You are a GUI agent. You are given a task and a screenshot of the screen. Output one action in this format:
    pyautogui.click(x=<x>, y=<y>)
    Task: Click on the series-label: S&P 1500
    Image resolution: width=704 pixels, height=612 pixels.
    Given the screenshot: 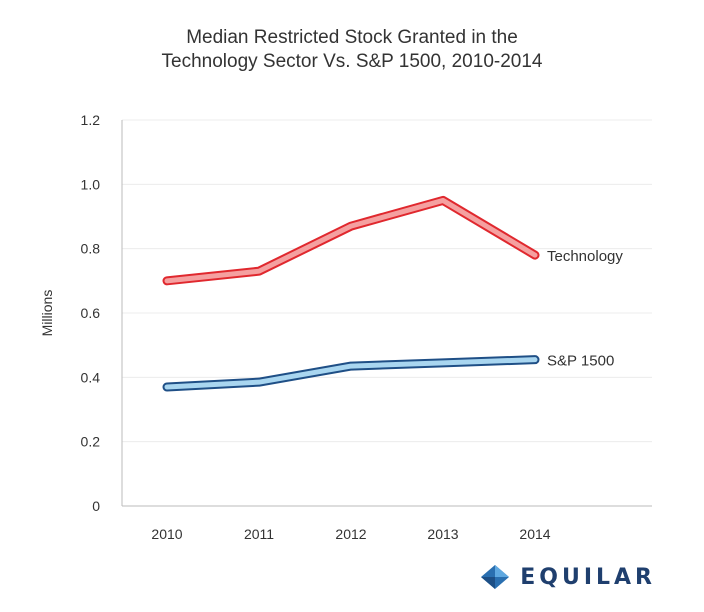 What is the action you would take?
    pyautogui.click(x=580, y=361)
    